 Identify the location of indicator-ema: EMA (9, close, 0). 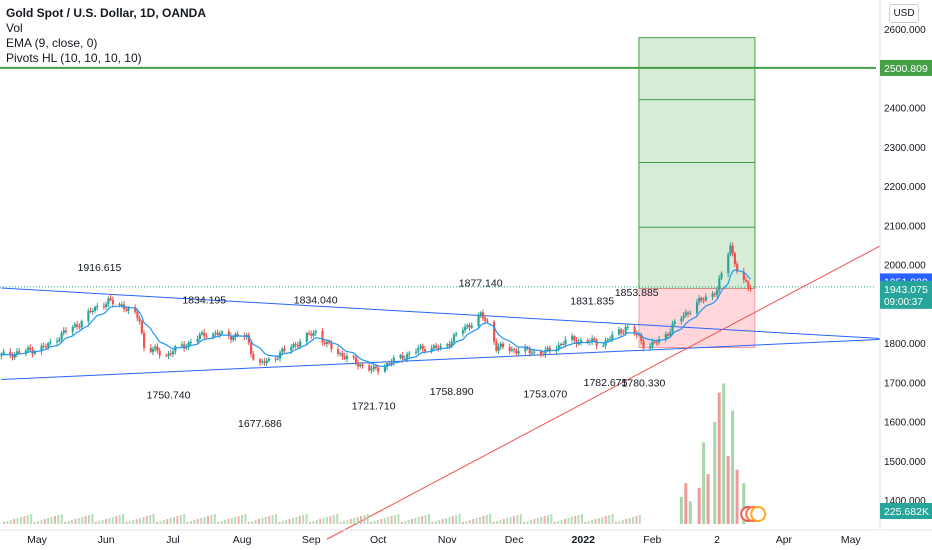
(52, 43).